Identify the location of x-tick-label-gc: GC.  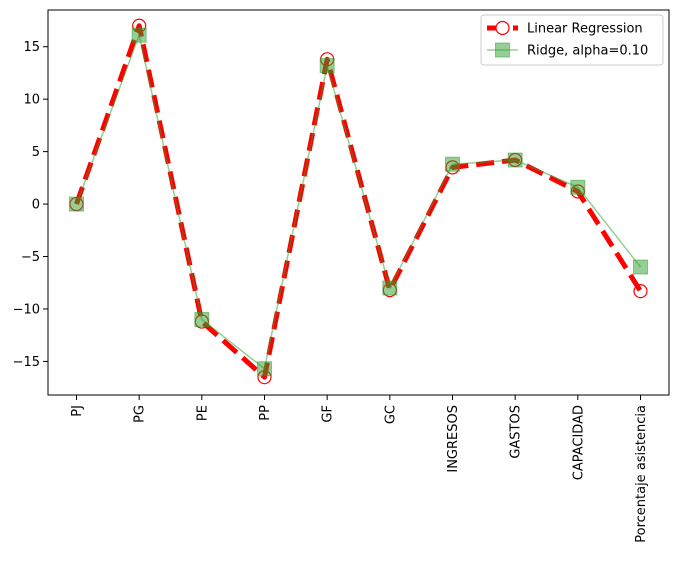
(390, 414).